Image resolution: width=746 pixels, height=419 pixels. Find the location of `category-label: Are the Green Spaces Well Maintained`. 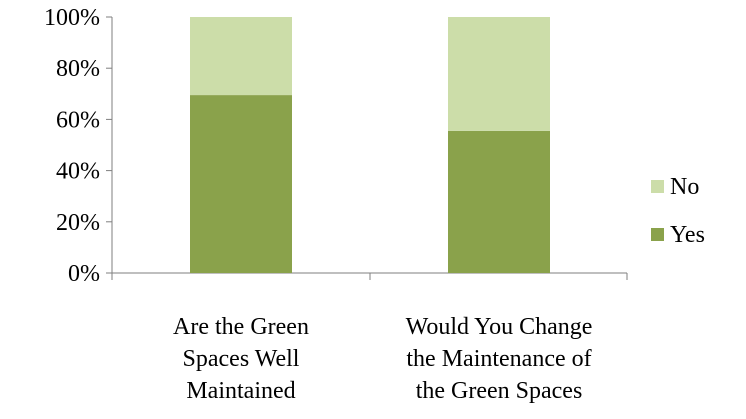

category-label: Are the Green Spaces Well Maintained is located at coordinates (241, 359).